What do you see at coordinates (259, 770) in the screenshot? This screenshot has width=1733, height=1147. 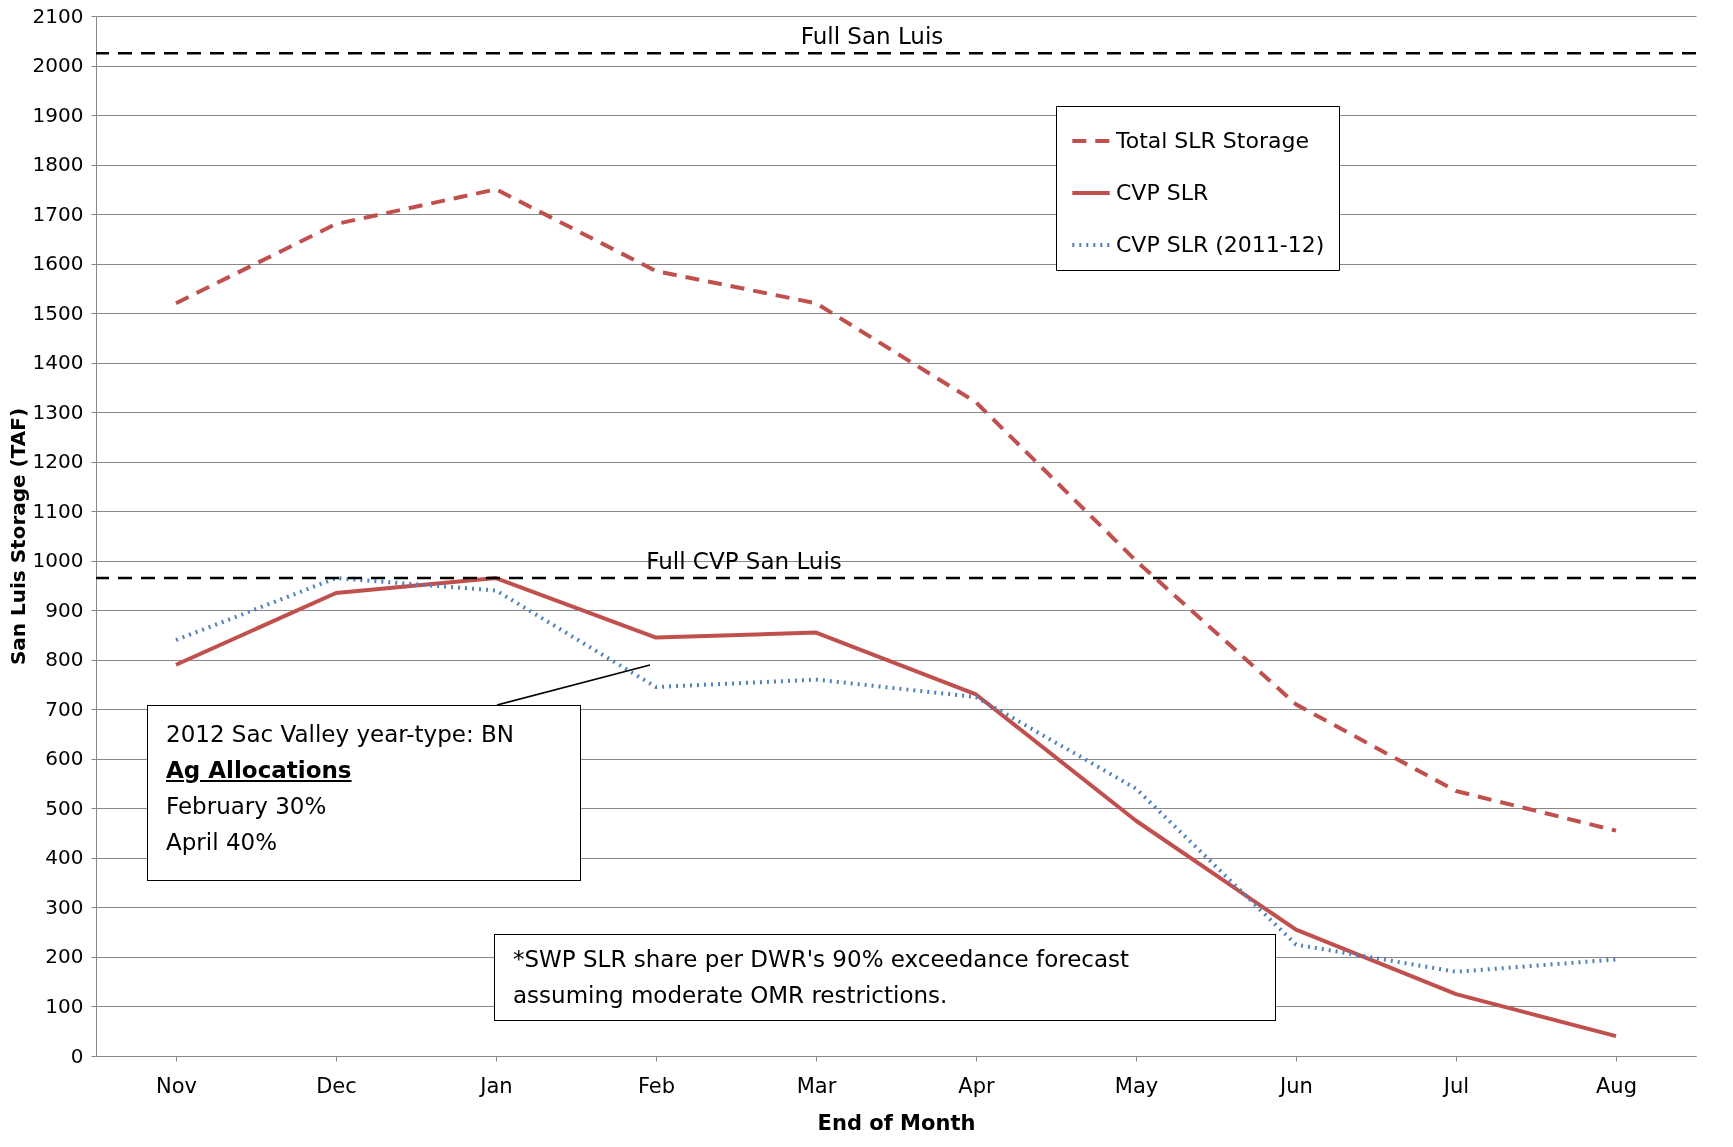 I see `annotation: Ag Allocations` at bounding box center [259, 770].